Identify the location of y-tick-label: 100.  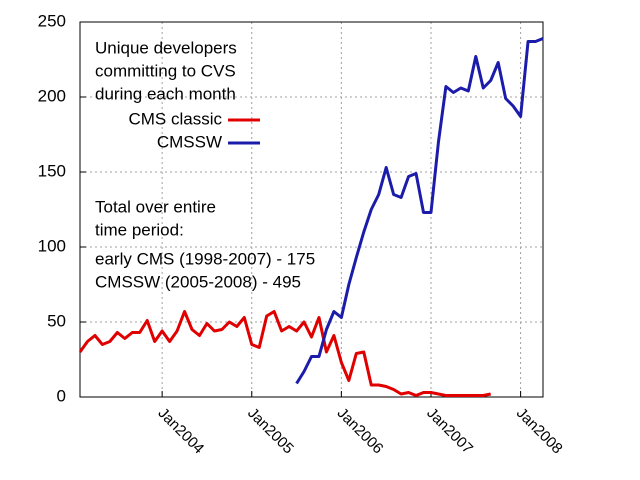
(52, 245).